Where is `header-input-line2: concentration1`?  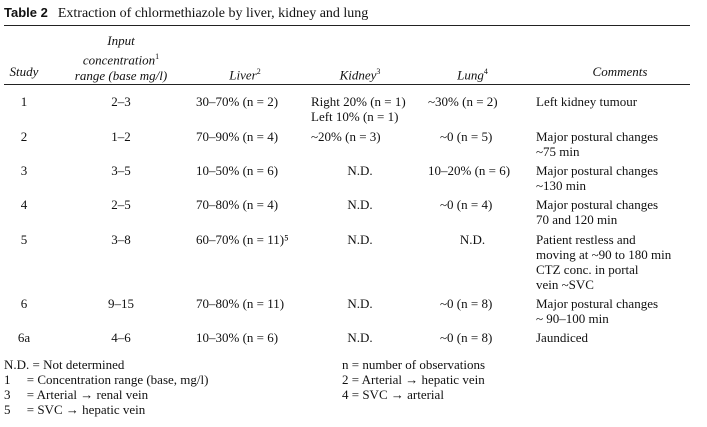
header-input-line2: concentration1 is located at coordinates (121, 60).